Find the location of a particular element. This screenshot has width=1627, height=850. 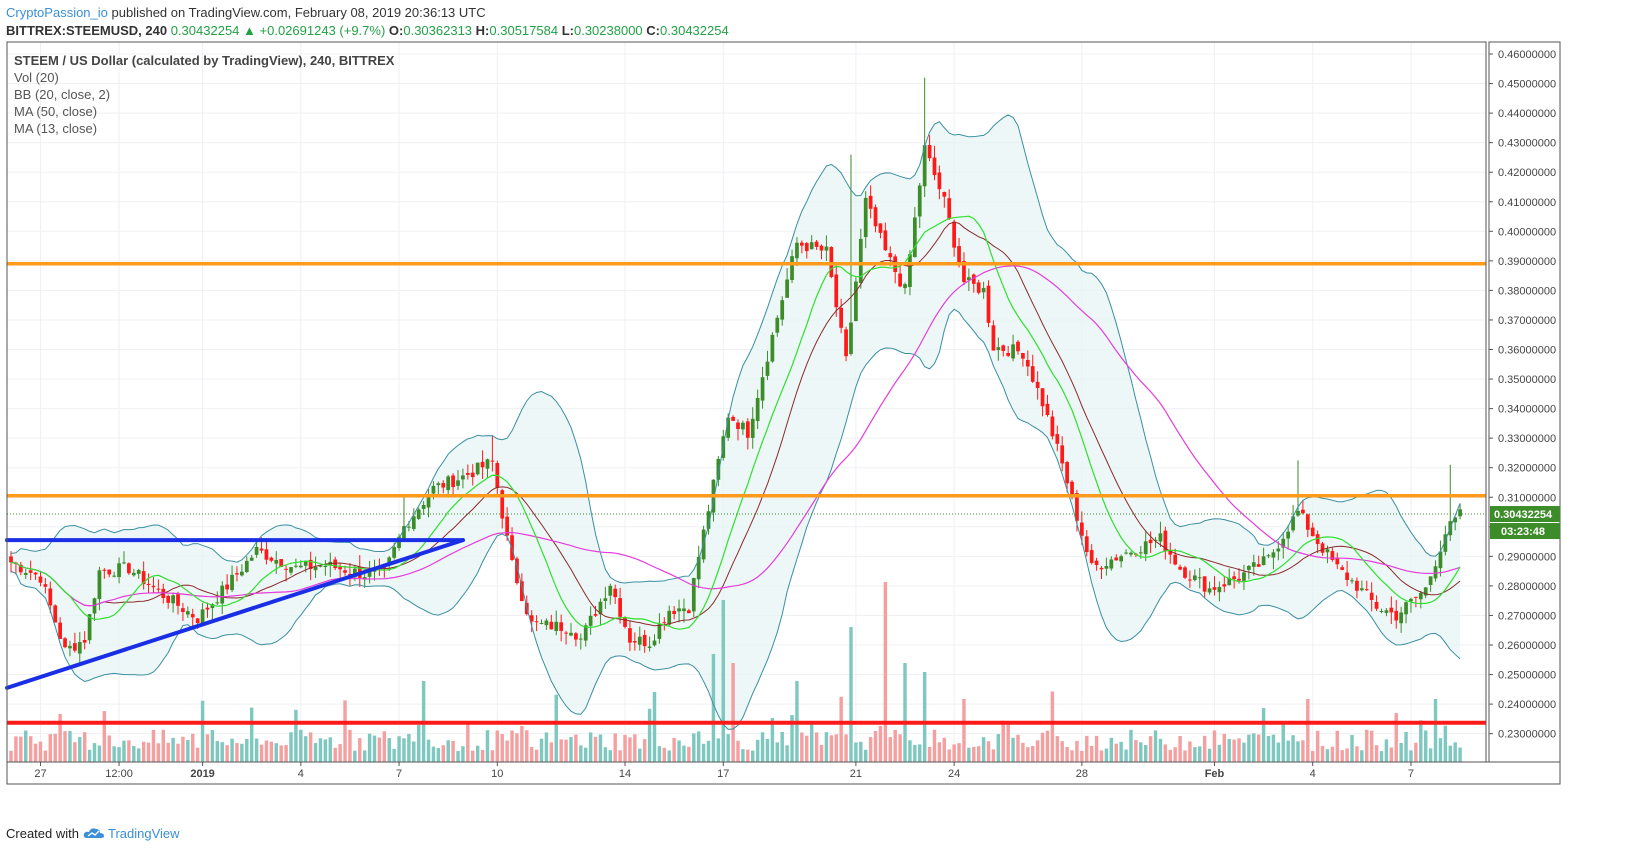

legend-item-ma50: MA (50, close) is located at coordinates (56, 111).